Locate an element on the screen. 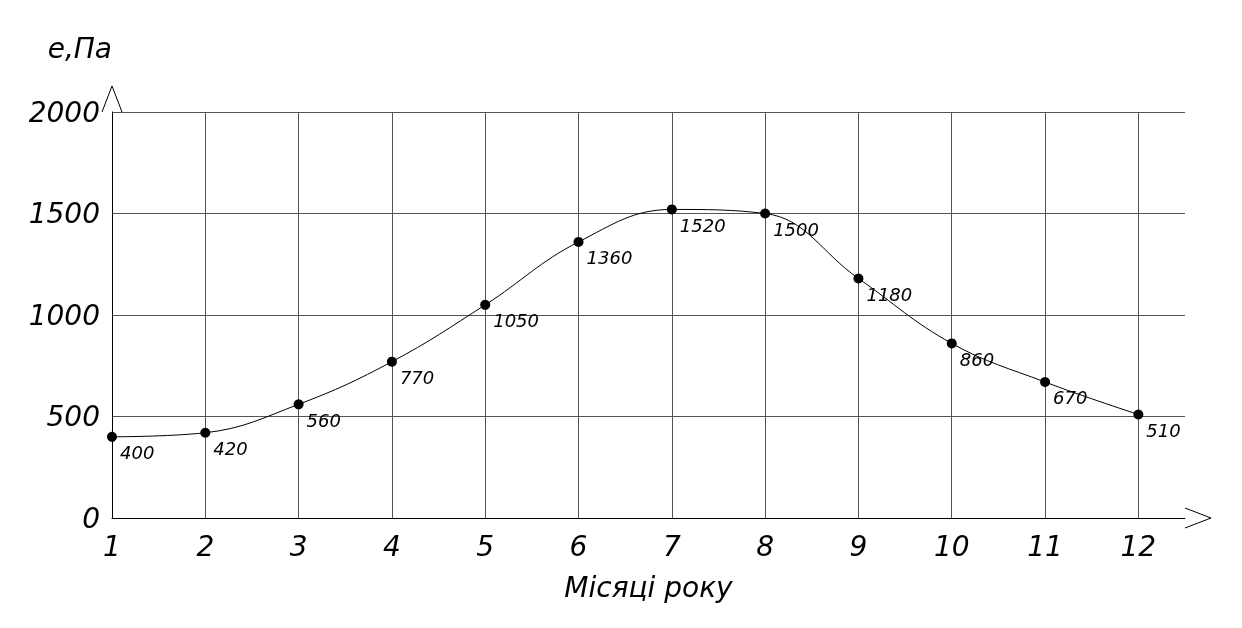 This screenshot has width=1242, height=628. x-tick-label: 4 is located at coordinates (392, 546).